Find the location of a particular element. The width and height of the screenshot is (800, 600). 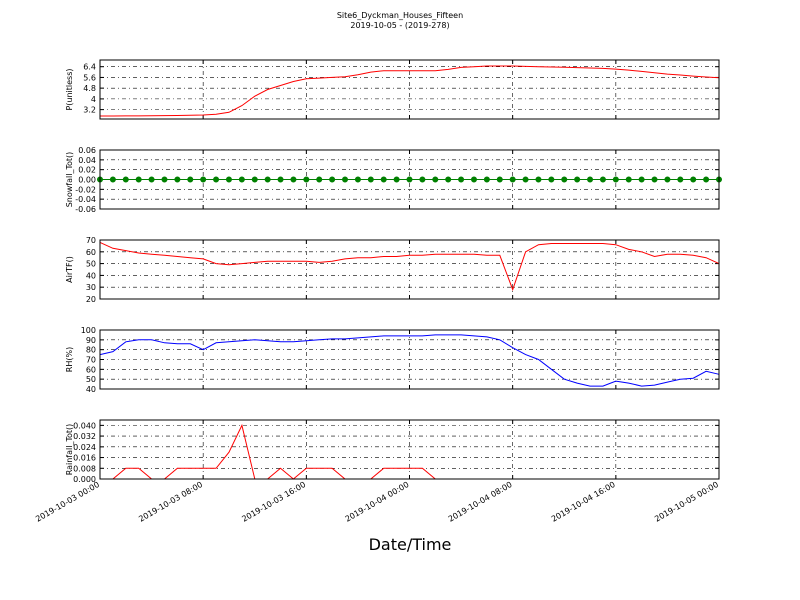

y-axis-label: AirTF() is located at coordinates (69, 269).